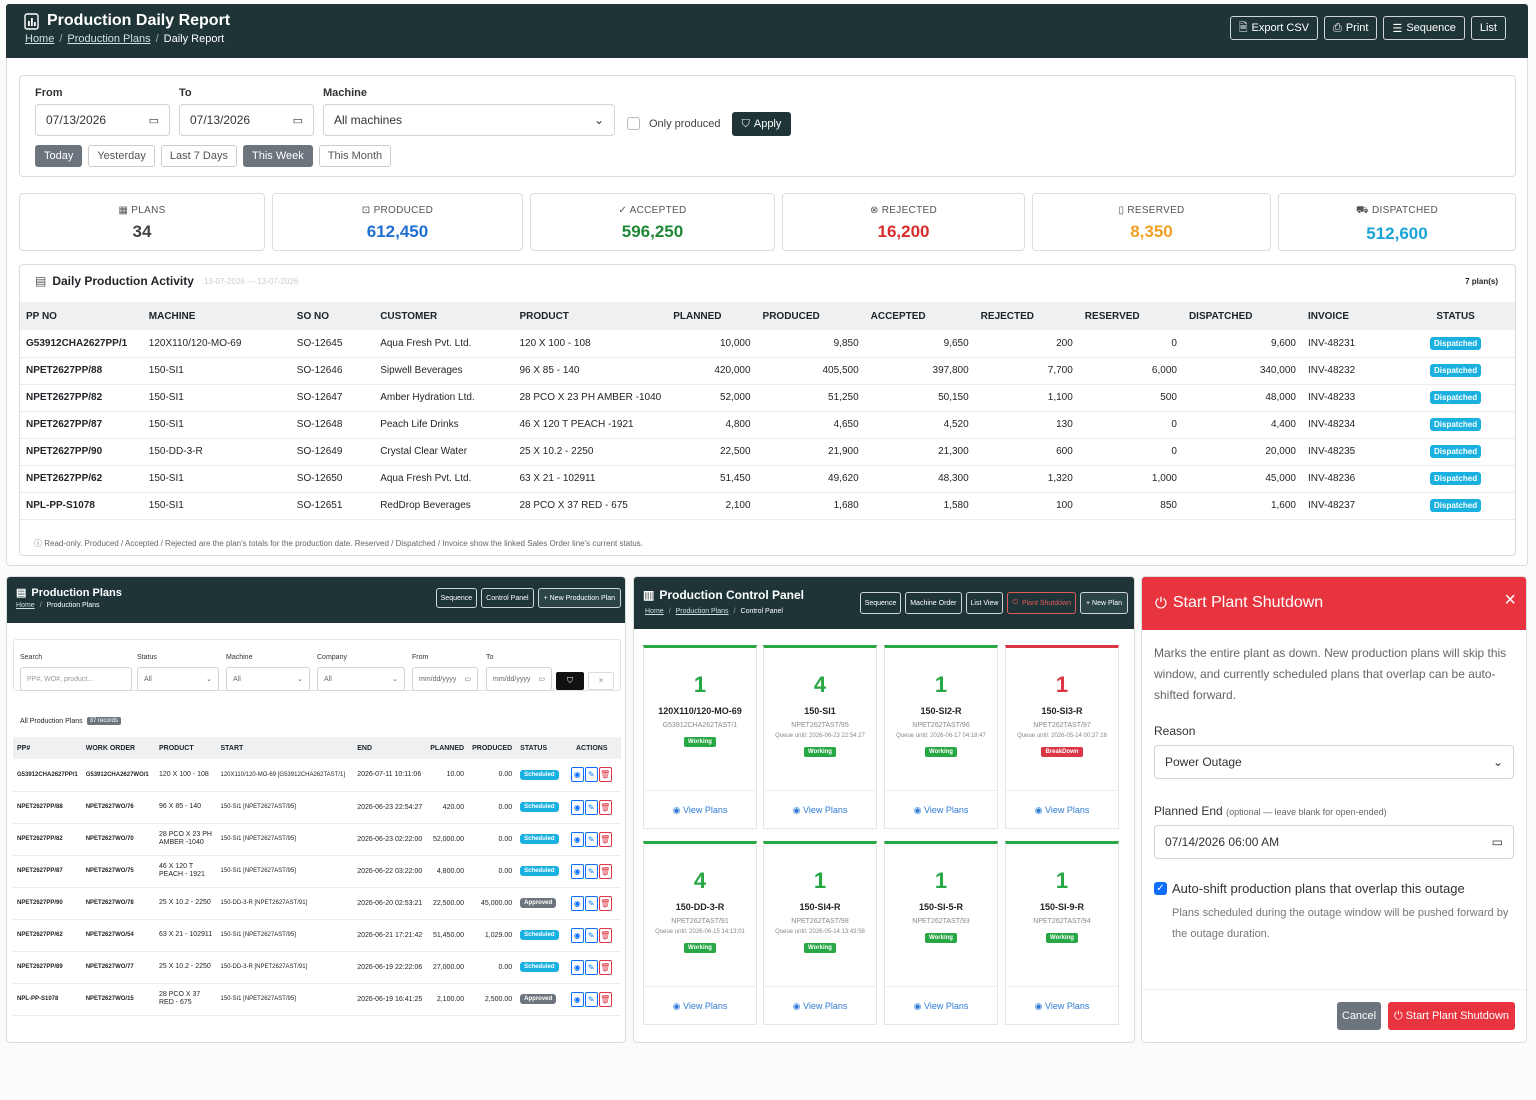 This screenshot has width=1536, height=1100. I want to click on plans-filter-button: ⛉, so click(570, 681).